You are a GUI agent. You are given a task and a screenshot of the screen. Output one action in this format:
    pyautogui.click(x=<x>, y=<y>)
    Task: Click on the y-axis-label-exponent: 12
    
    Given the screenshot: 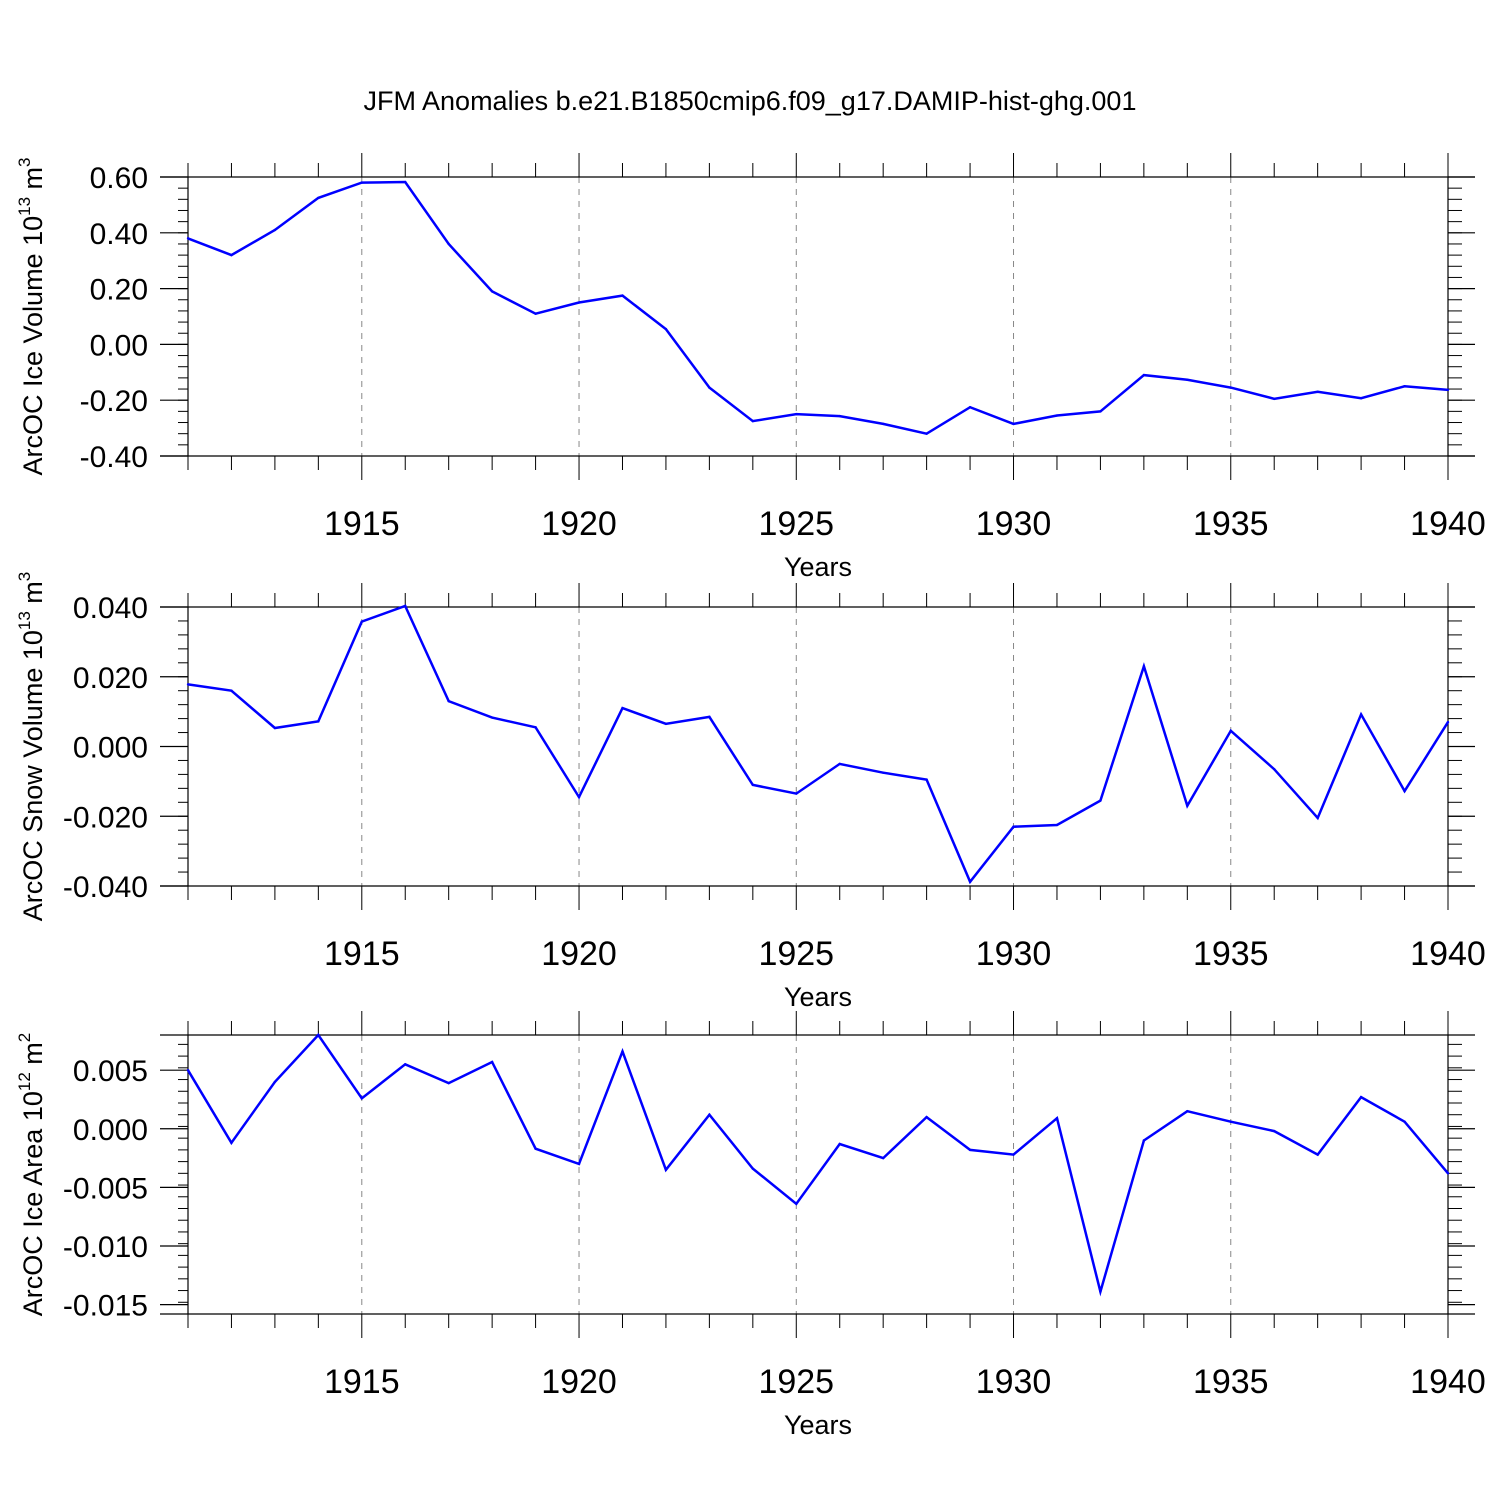 What is the action you would take?
    pyautogui.click(x=24, y=1081)
    